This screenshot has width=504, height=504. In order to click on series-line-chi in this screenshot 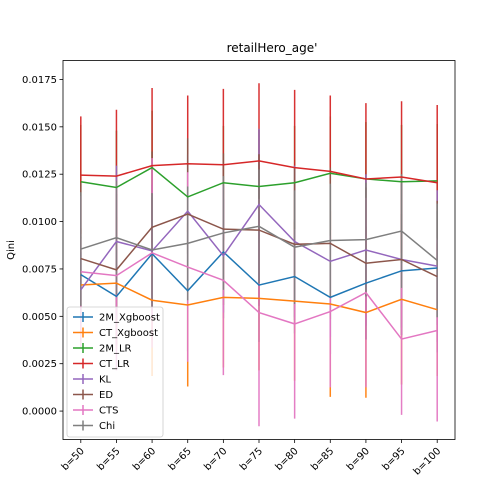, I will do `click(259, 243)`.